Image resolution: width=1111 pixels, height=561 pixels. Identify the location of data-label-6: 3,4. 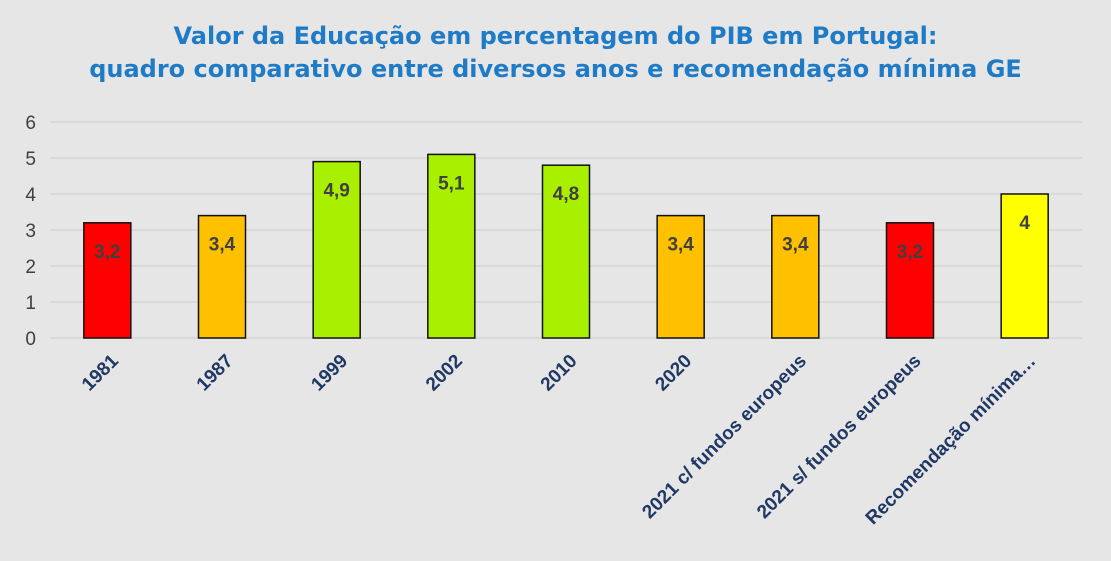
(795, 245).